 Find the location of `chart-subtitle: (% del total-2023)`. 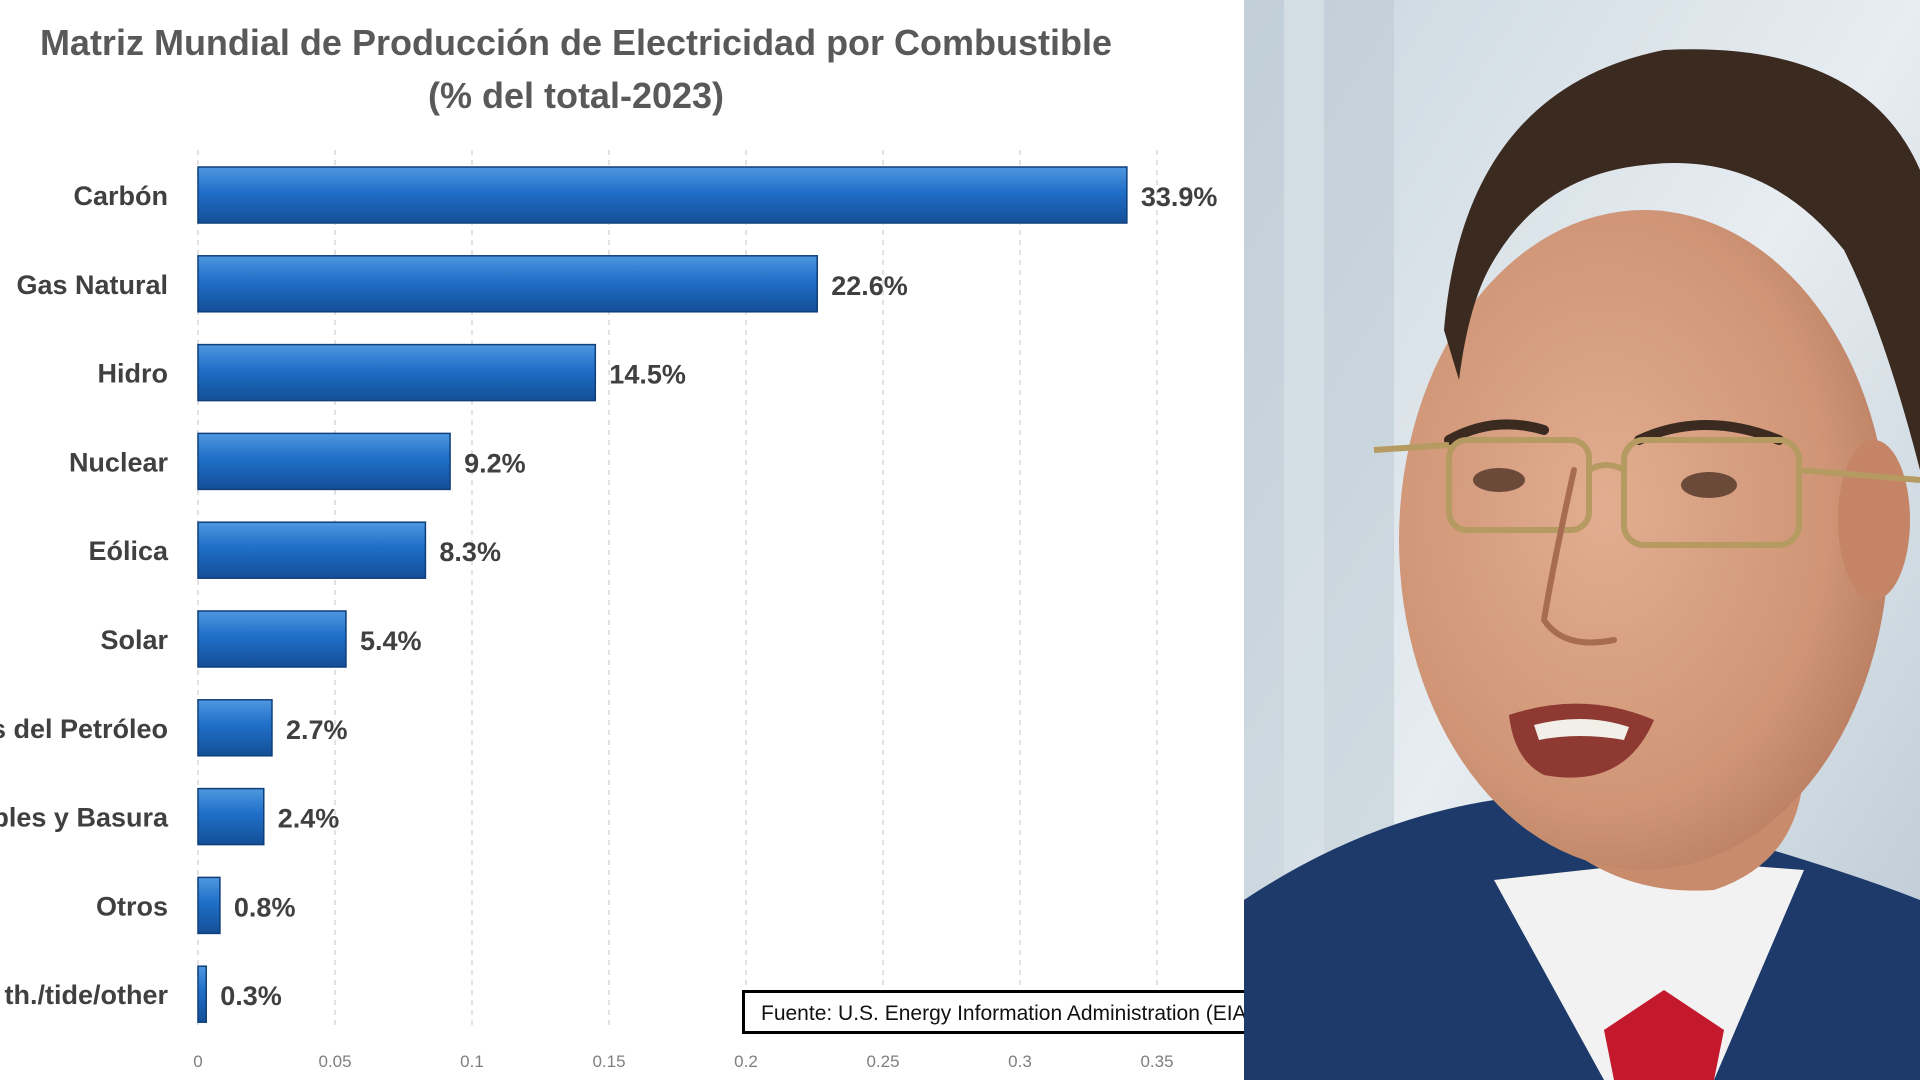

chart-subtitle: (% del total-2023) is located at coordinates (576, 95).